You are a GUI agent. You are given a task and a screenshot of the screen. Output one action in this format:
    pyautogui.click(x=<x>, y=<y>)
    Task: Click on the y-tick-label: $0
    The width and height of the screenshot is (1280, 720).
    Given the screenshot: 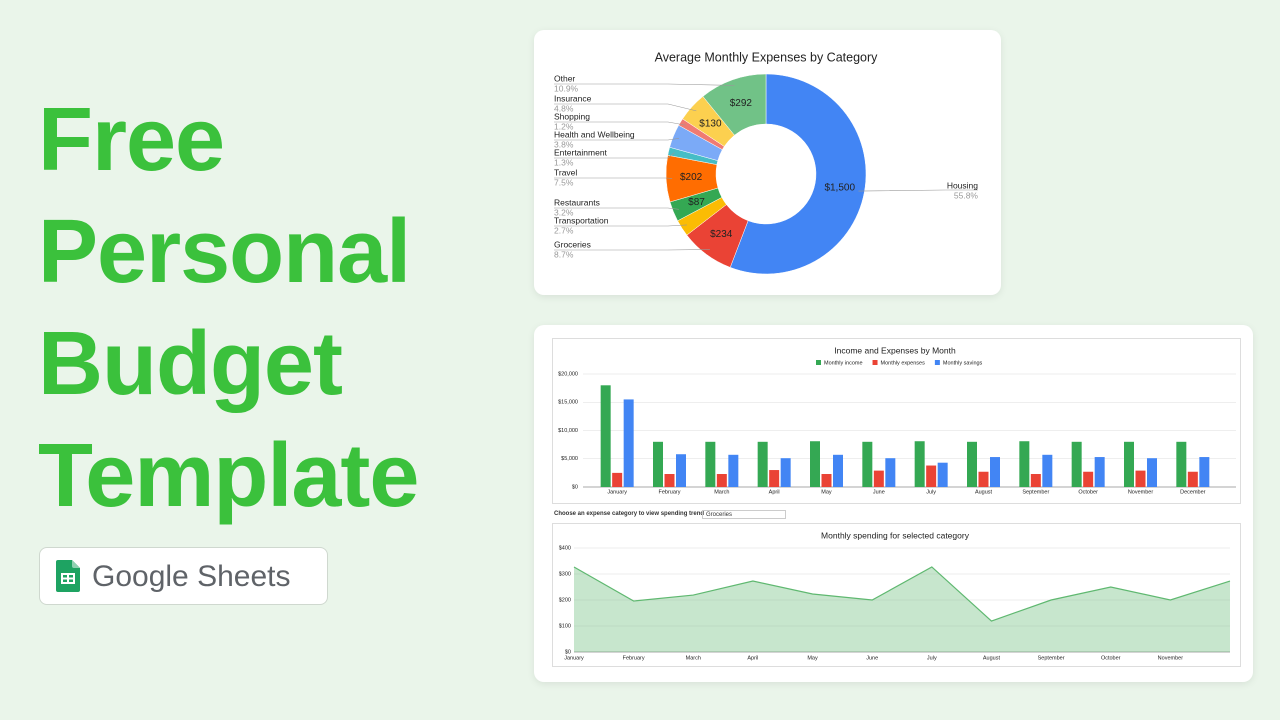 What is the action you would take?
    pyautogui.click(x=568, y=652)
    